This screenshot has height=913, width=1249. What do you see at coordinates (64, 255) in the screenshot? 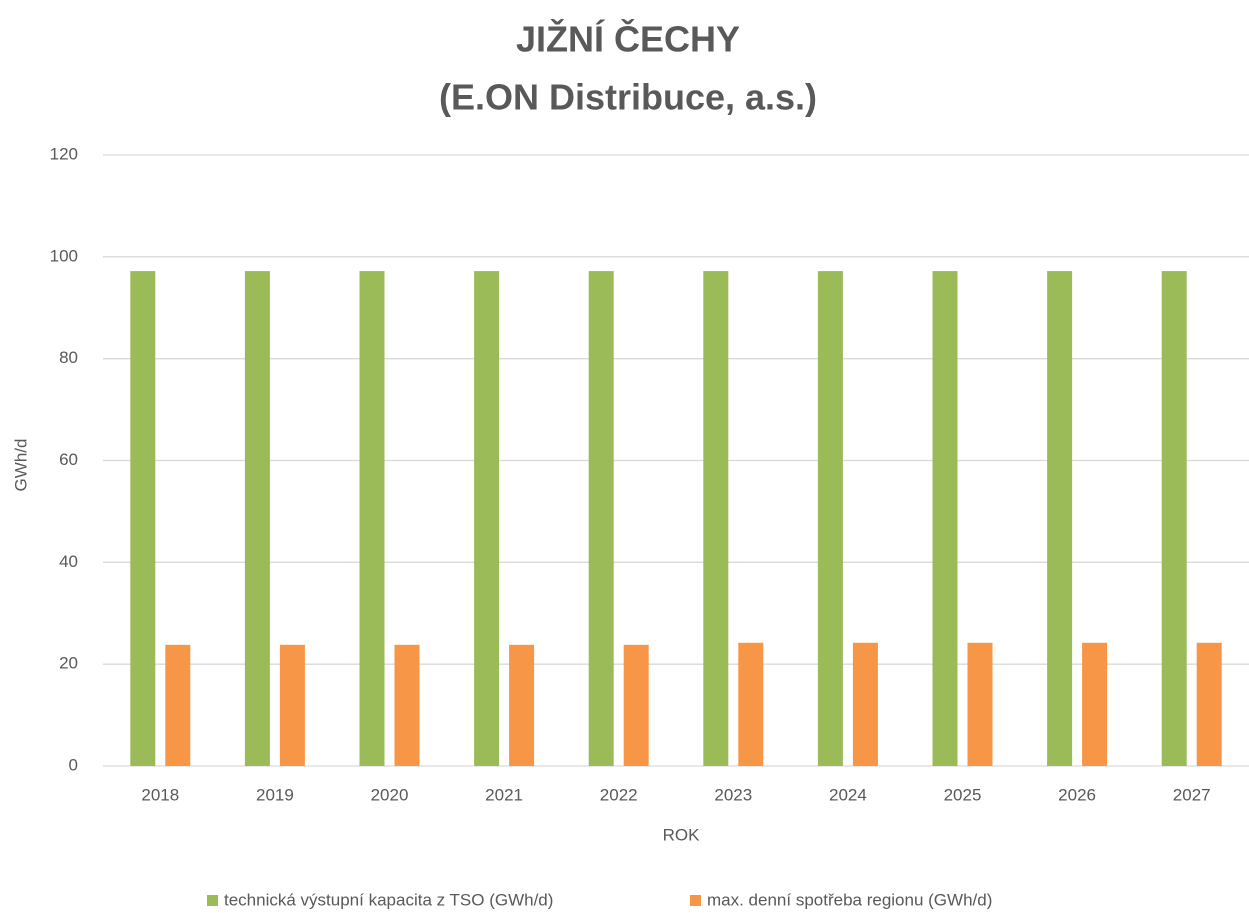
I see `y-tick-label: 100` at bounding box center [64, 255].